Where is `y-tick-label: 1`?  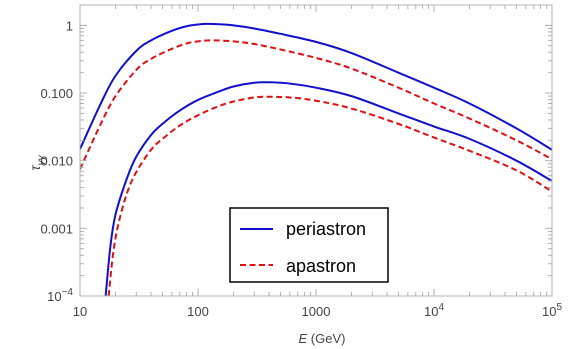 y-tick-label: 1 is located at coordinates (69, 25).